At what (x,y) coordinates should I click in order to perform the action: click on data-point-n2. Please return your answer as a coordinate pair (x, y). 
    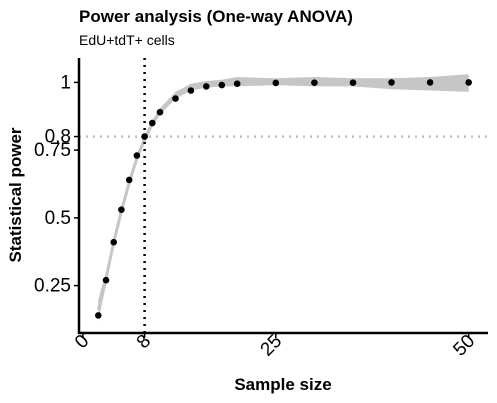
    Looking at the image, I should click on (98, 315).